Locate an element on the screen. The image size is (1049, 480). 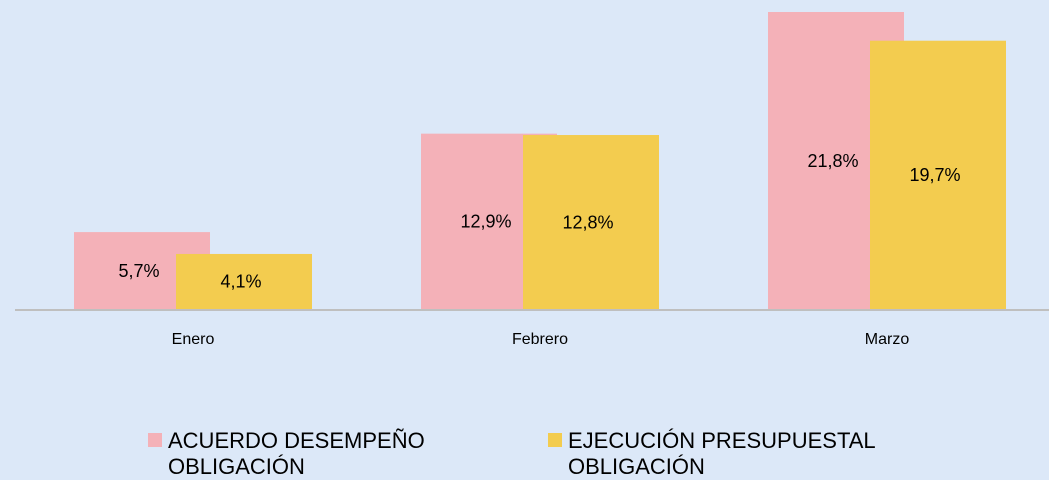
data-label: 12,8% is located at coordinates (587, 222).